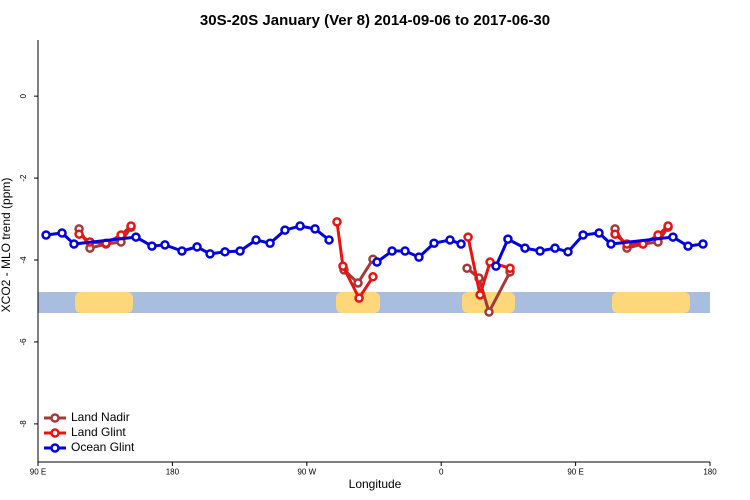  I want to click on y-tick-label: 0, so click(23, 95).